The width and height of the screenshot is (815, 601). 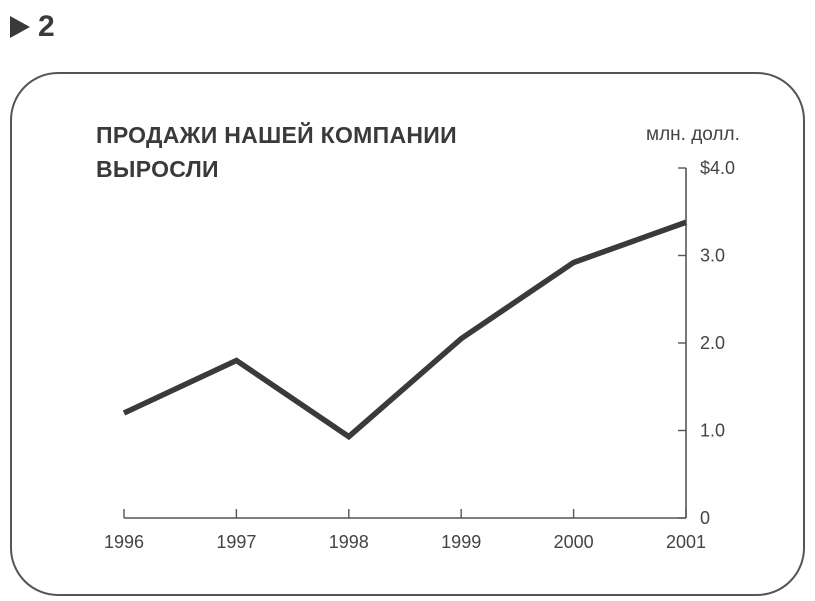 What do you see at coordinates (461, 542) in the screenshot?
I see `x-tick-label: 1999` at bounding box center [461, 542].